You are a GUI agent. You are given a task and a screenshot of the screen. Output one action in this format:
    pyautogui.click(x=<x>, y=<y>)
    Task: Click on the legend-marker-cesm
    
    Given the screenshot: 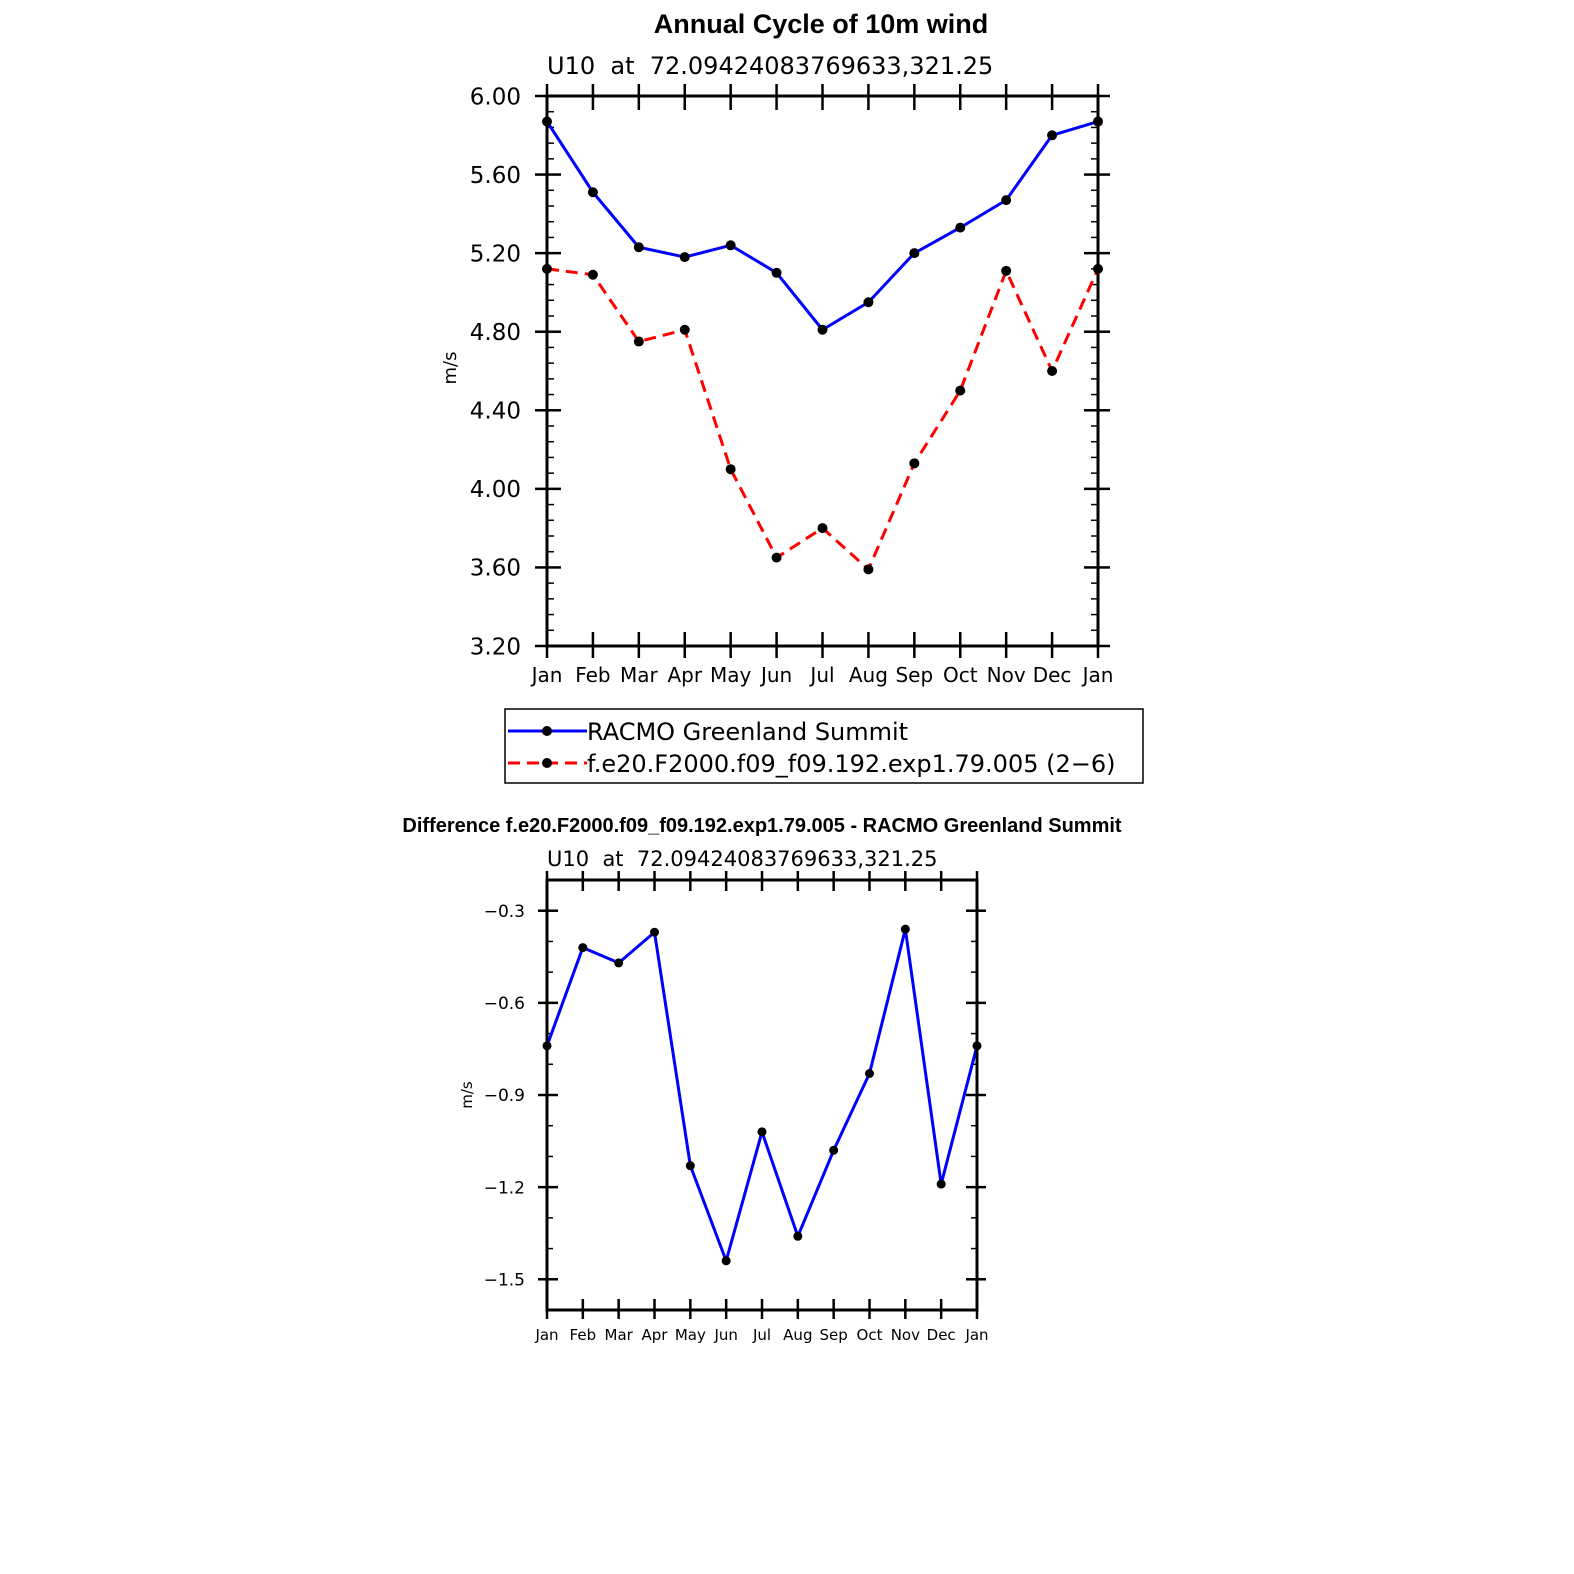 What is the action you would take?
    pyautogui.click(x=547, y=763)
    